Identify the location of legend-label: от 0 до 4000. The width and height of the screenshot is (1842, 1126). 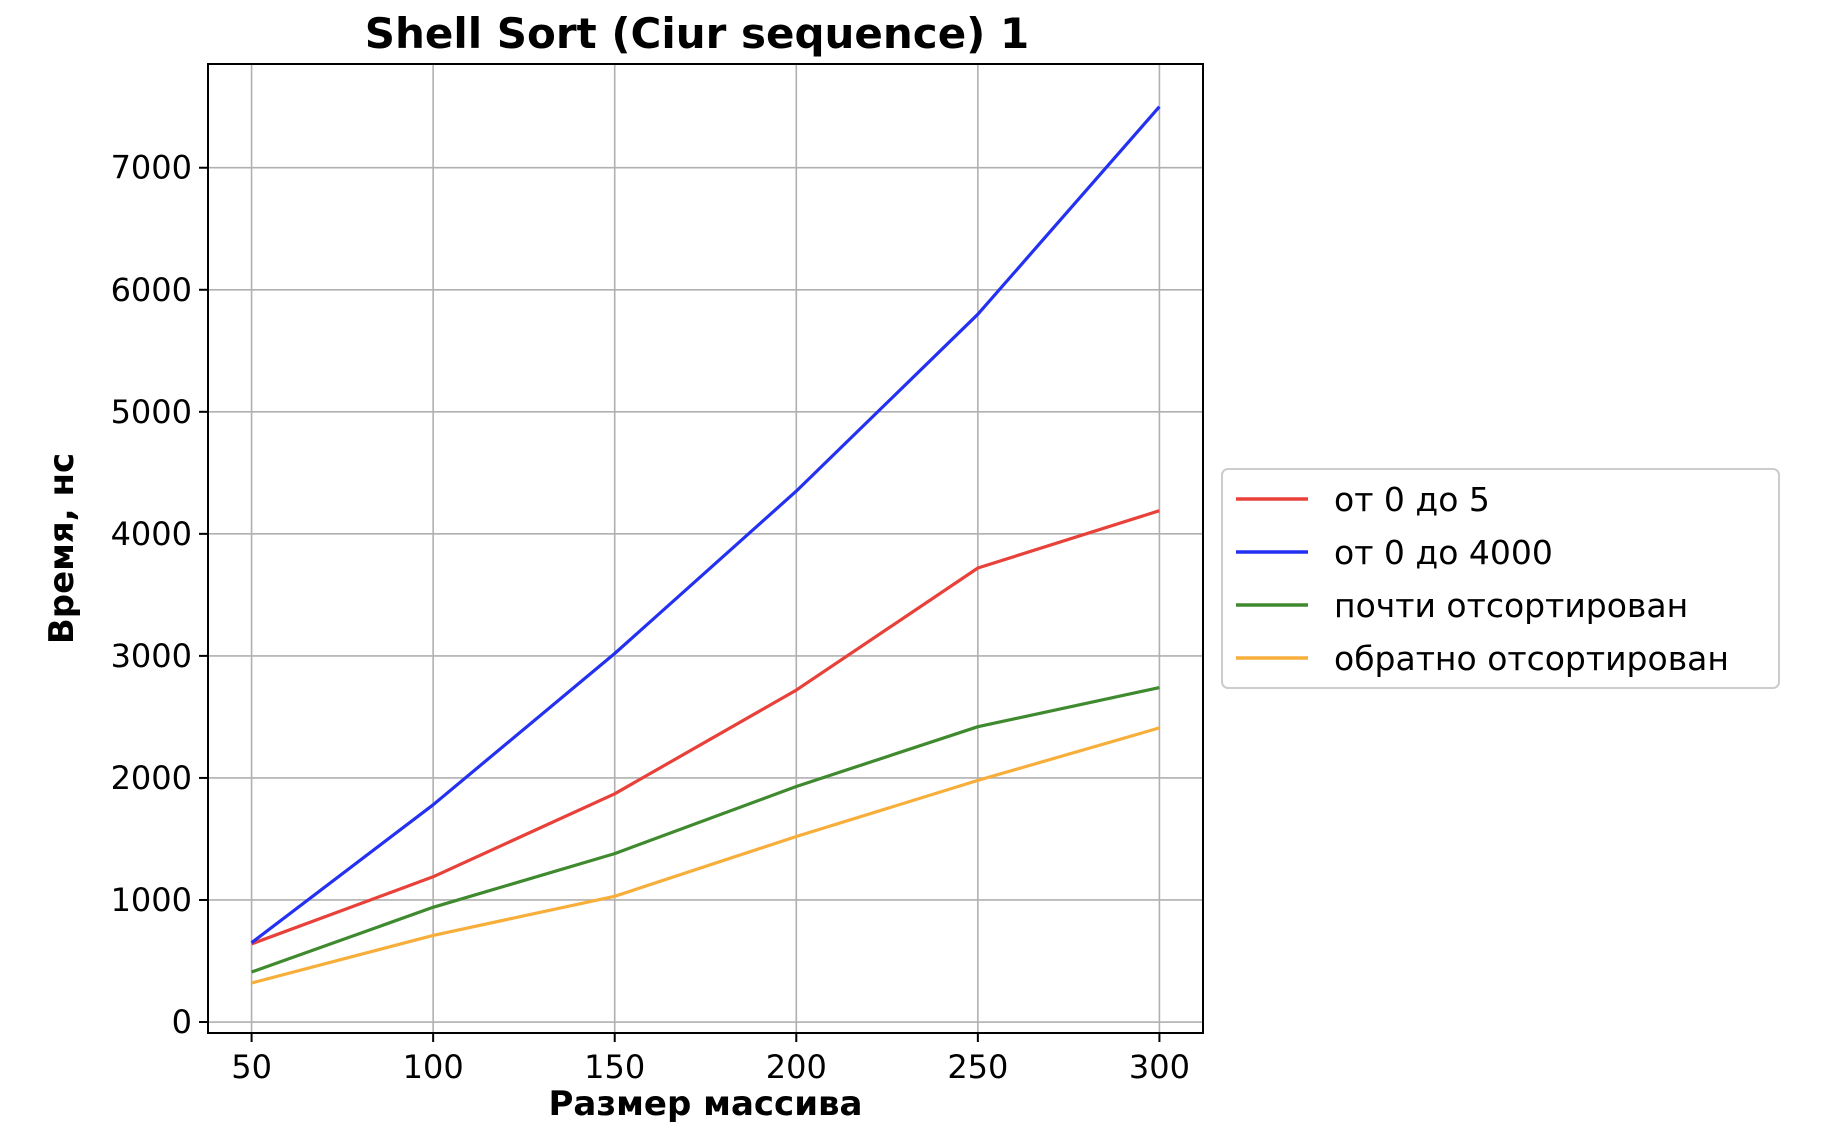
(1443, 552).